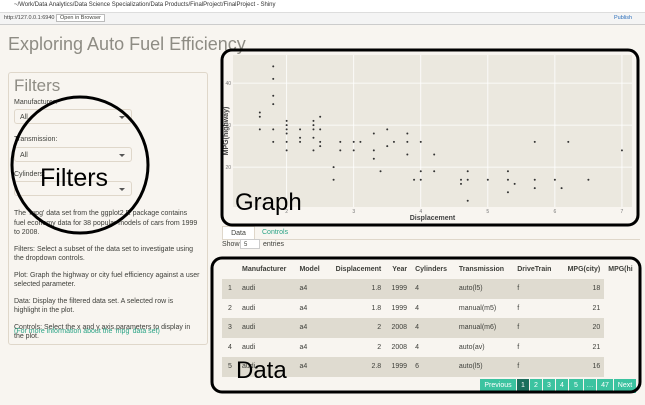 The image size is (645, 405). Describe the element at coordinates (625, 386) in the screenshot. I see `page-button: Next` at that location.